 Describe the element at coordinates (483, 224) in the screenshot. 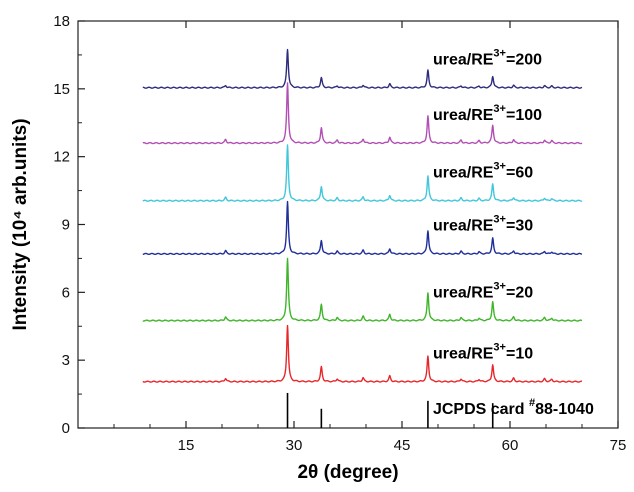

I see `series-label: urea/RE3+=30` at that location.